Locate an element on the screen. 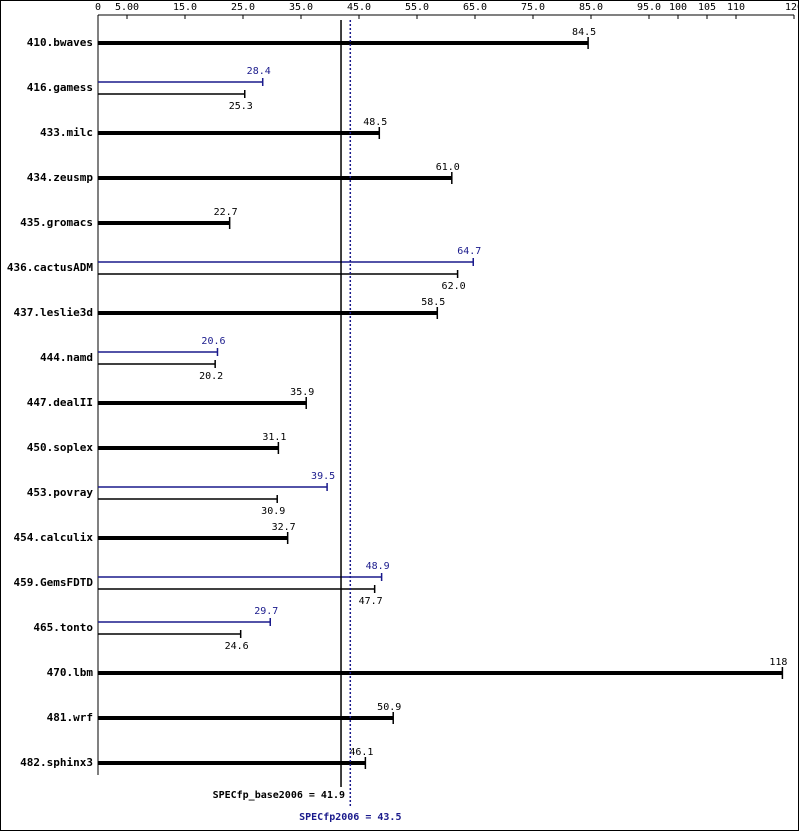 Image resolution: width=799 pixels, height=831 pixels. value-label: 25.3 is located at coordinates (241, 106).